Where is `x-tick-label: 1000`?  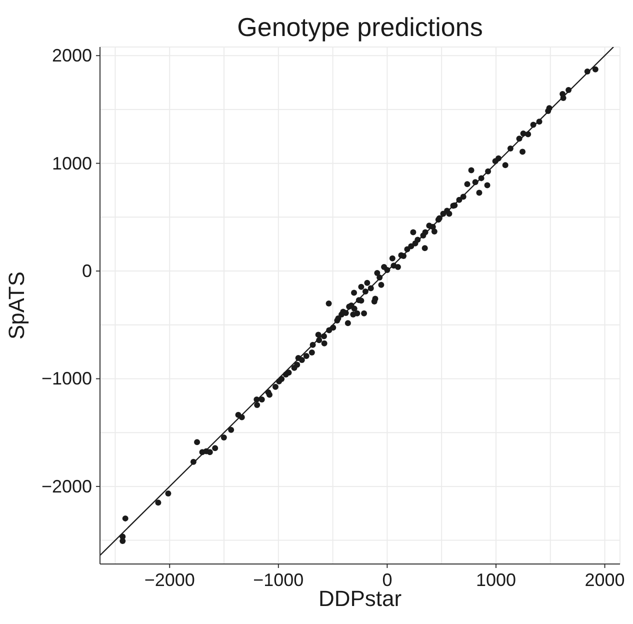 x-tick-label: 1000 is located at coordinates (496, 580).